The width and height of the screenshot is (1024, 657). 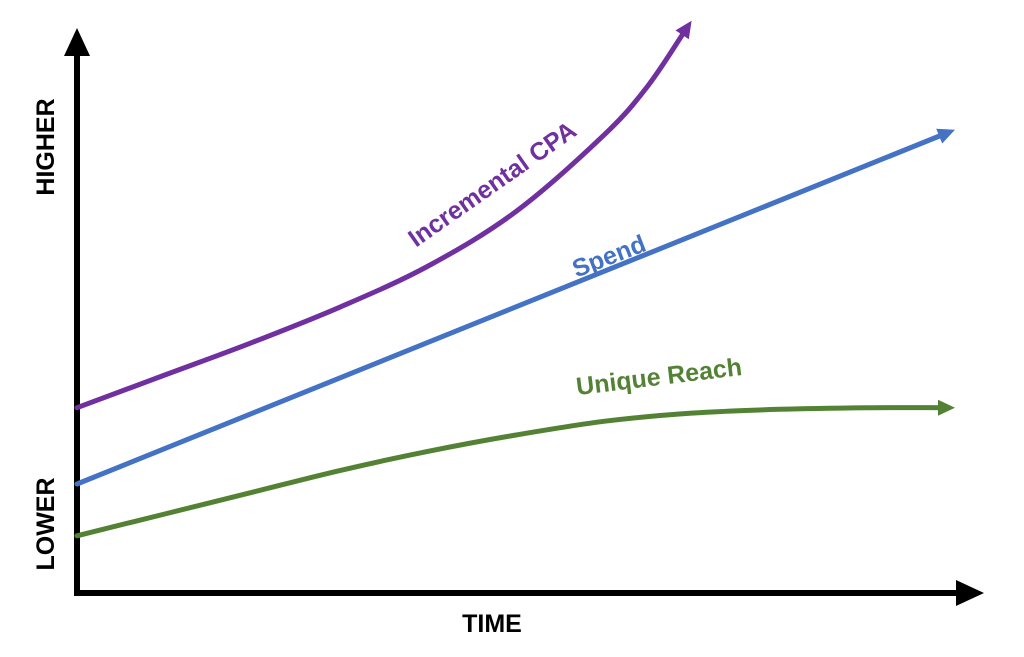 I want to click on y-axis-title-lower: LOWER, so click(x=46, y=523).